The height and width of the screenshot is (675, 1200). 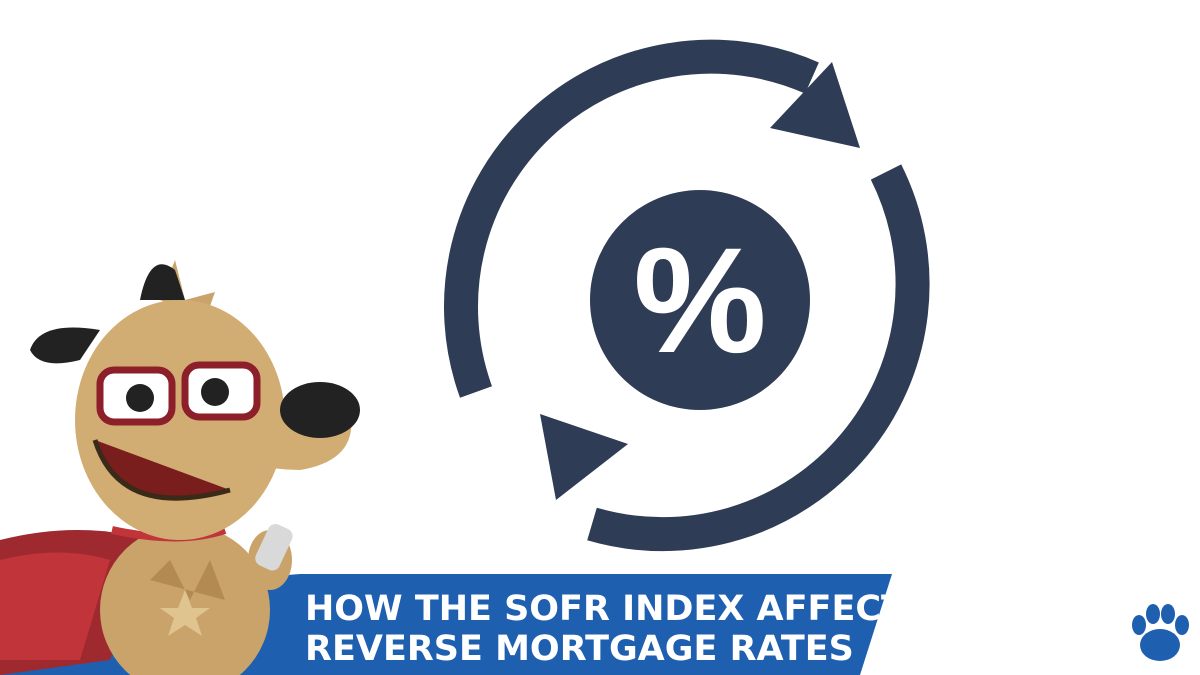 I want to click on mouth, so click(x=161, y=470).